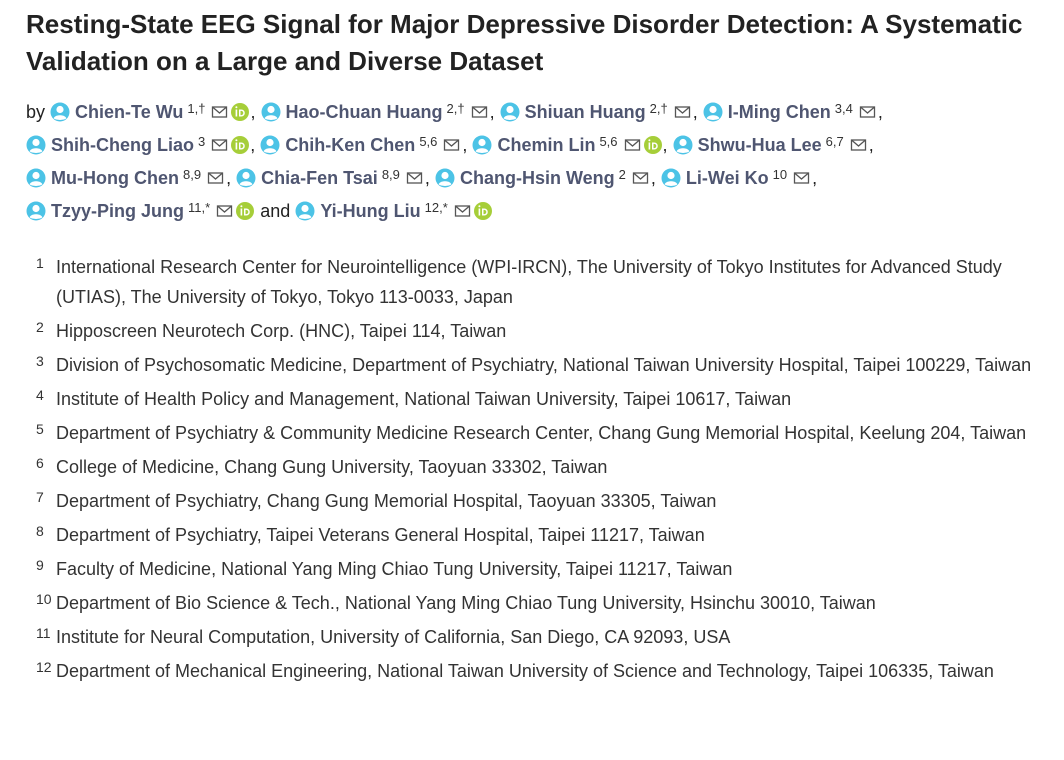 The height and width of the screenshot is (760, 1064). I want to click on author: Chih-Ken Chen 5,6 ,, so click(363, 144).